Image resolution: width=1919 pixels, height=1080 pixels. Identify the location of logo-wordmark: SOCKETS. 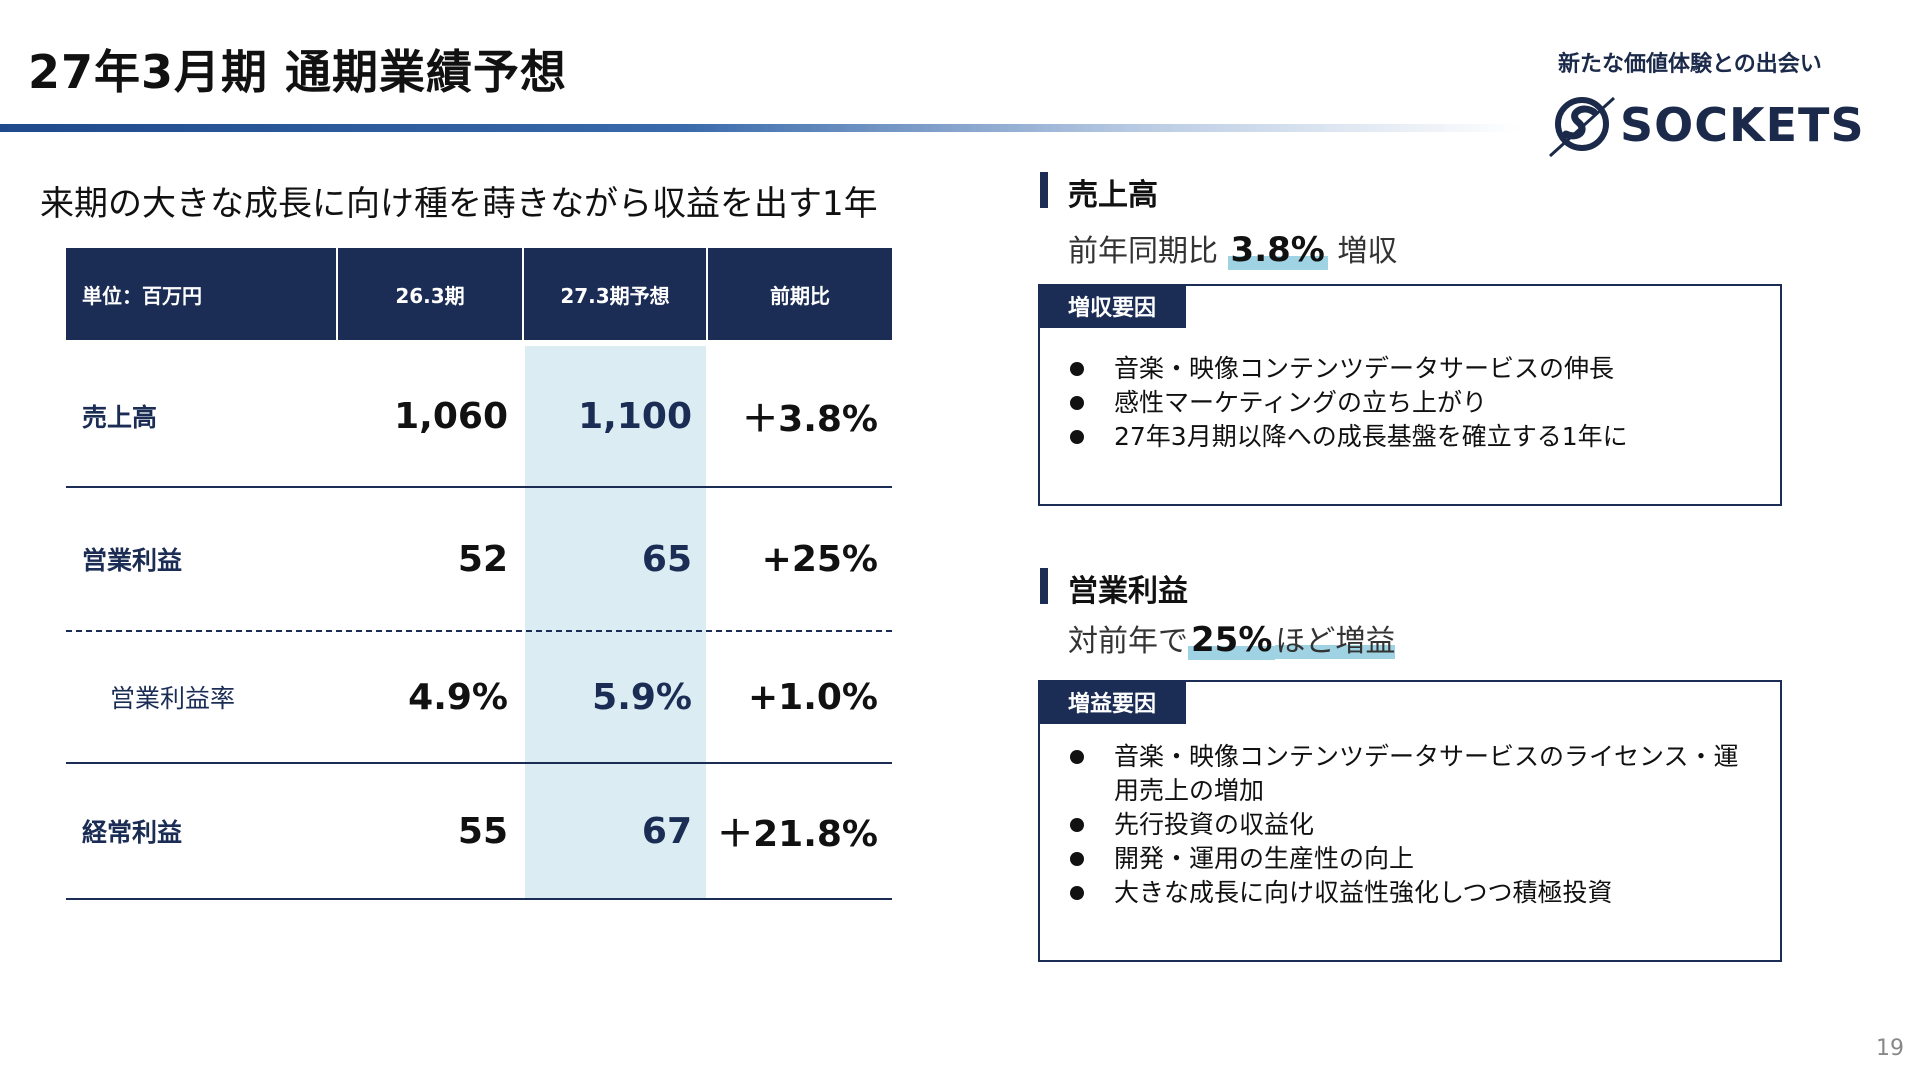
(1742, 125).